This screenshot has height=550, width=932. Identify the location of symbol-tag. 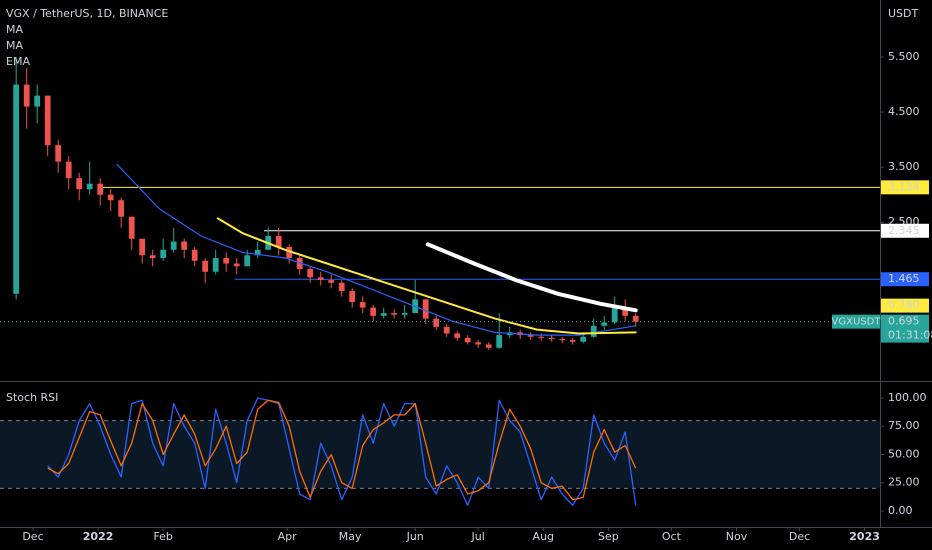
(856, 321).